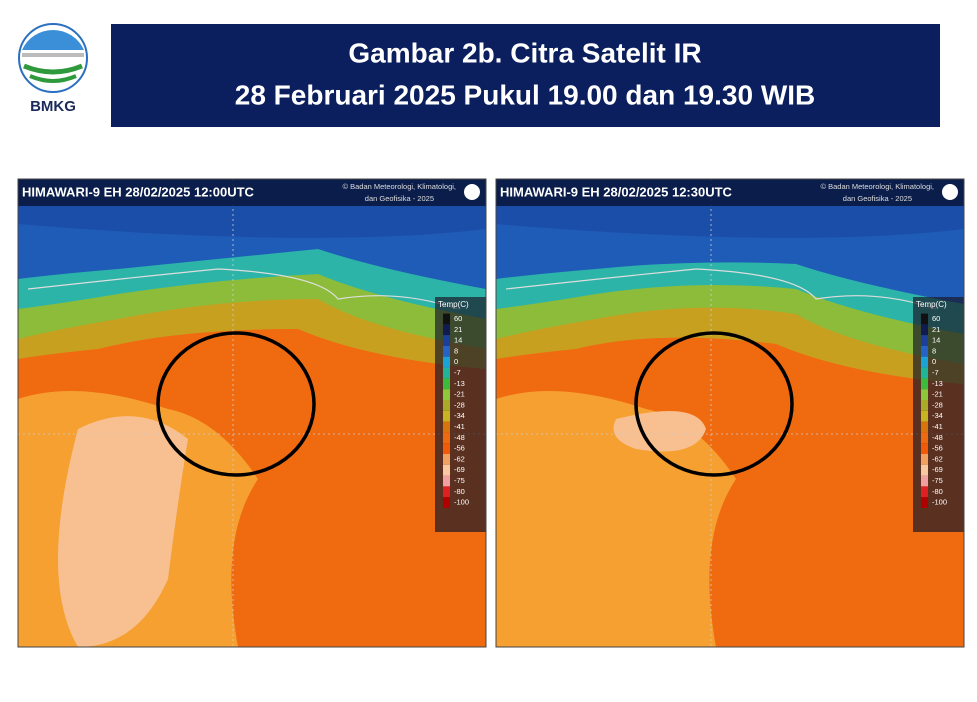  Describe the element at coordinates (138, 191) in the screenshot. I see `panel-header: HIMAWARI-9 EH 28/02/2025 12:00UTC` at that location.